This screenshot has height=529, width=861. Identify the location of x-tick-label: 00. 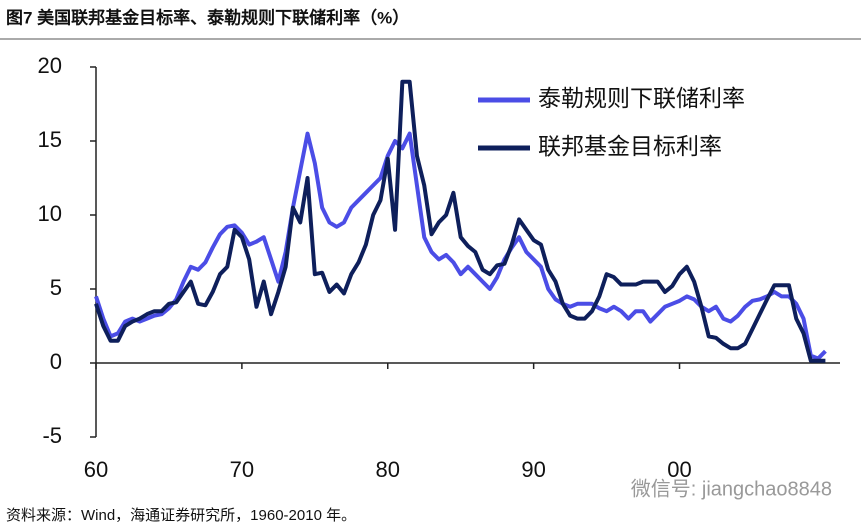
(679, 469).